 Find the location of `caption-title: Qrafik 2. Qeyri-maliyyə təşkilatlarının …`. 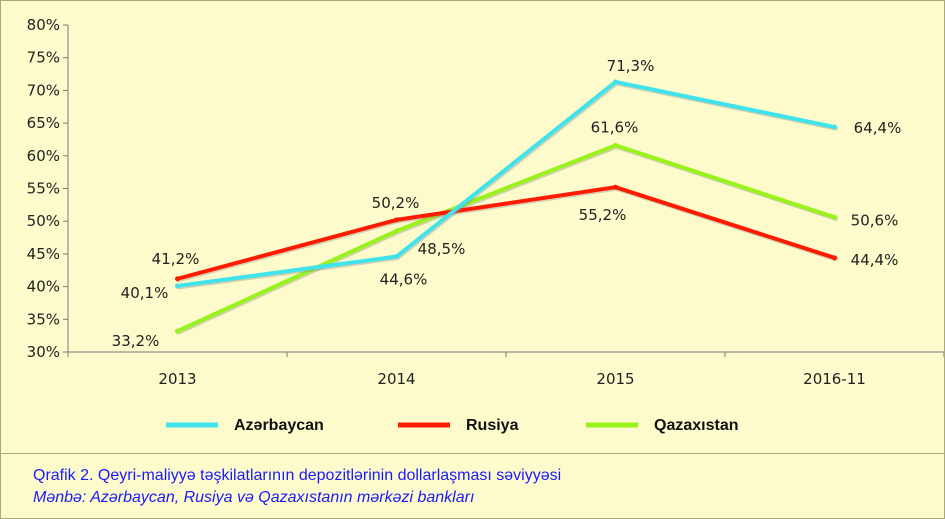

caption-title: Qrafik 2. Qeyri-maliyyə təşkilatlarının … is located at coordinates (297, 475).